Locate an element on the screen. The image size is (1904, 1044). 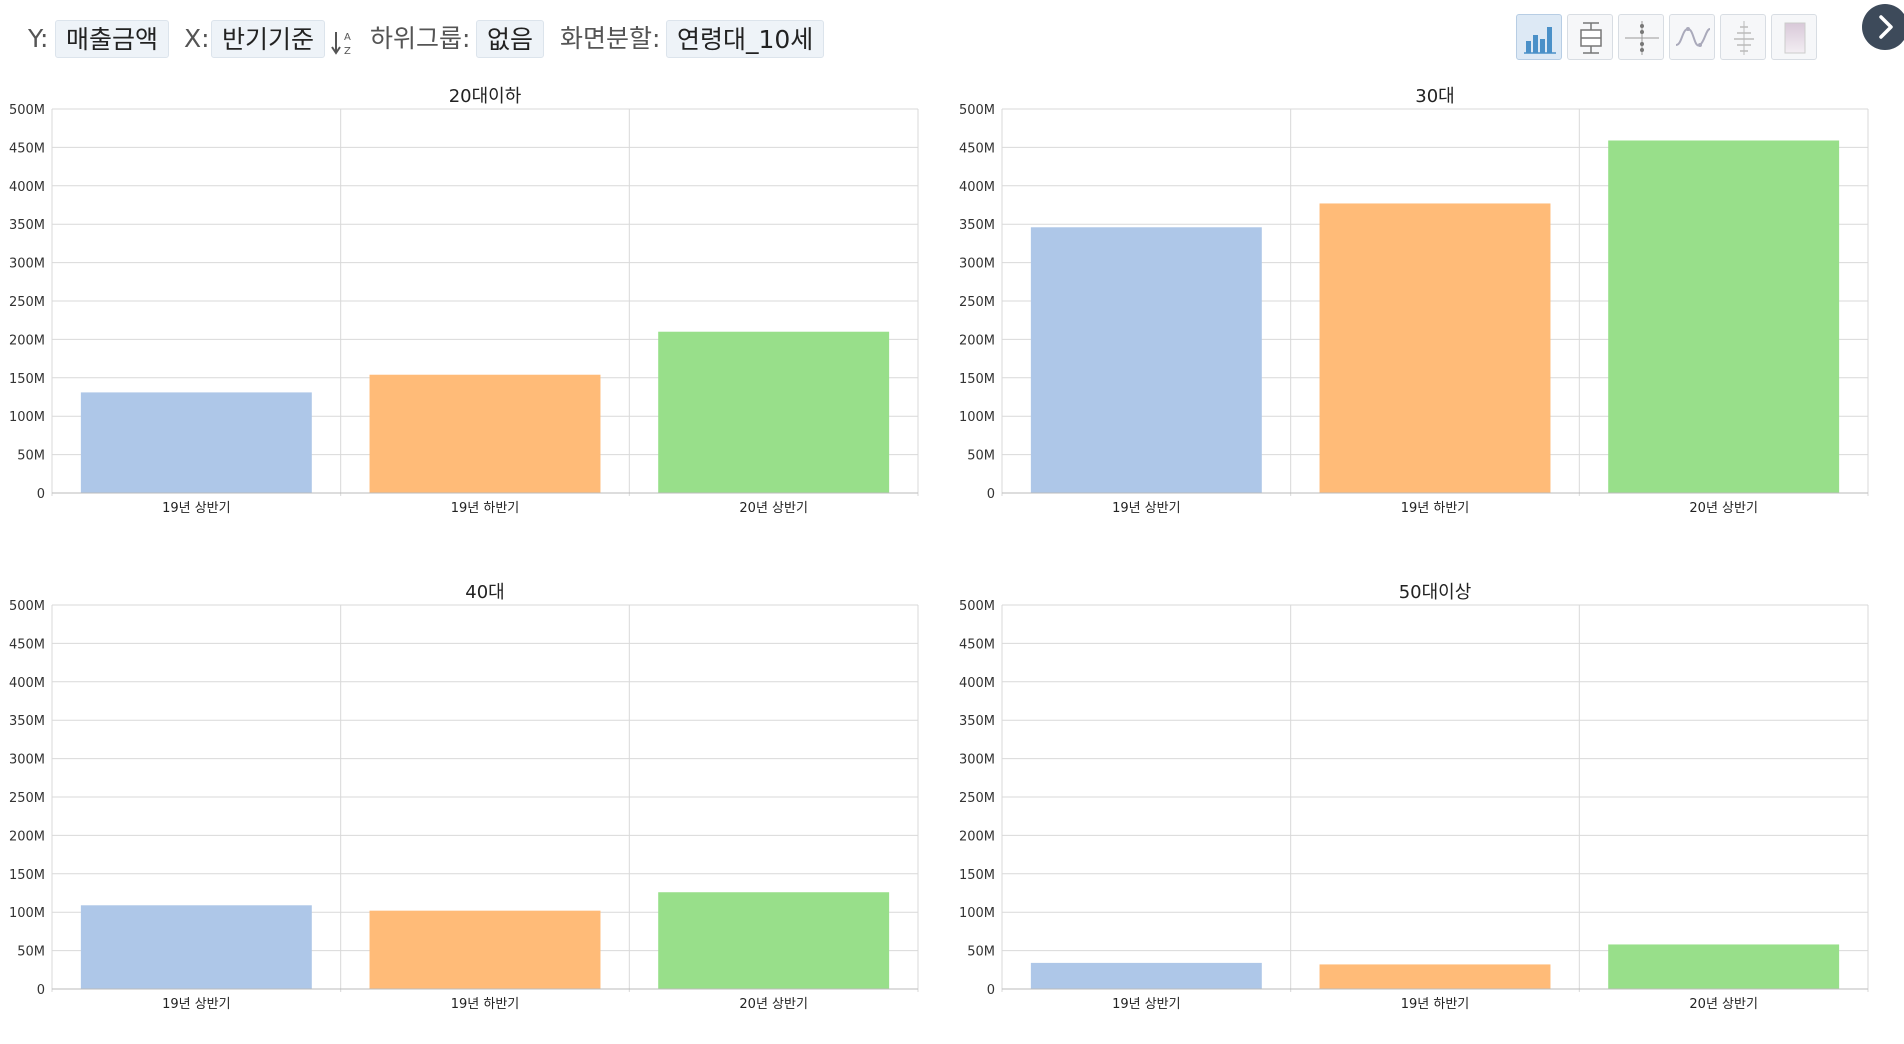
heatmap-button is located at coordinates (1794, 37).